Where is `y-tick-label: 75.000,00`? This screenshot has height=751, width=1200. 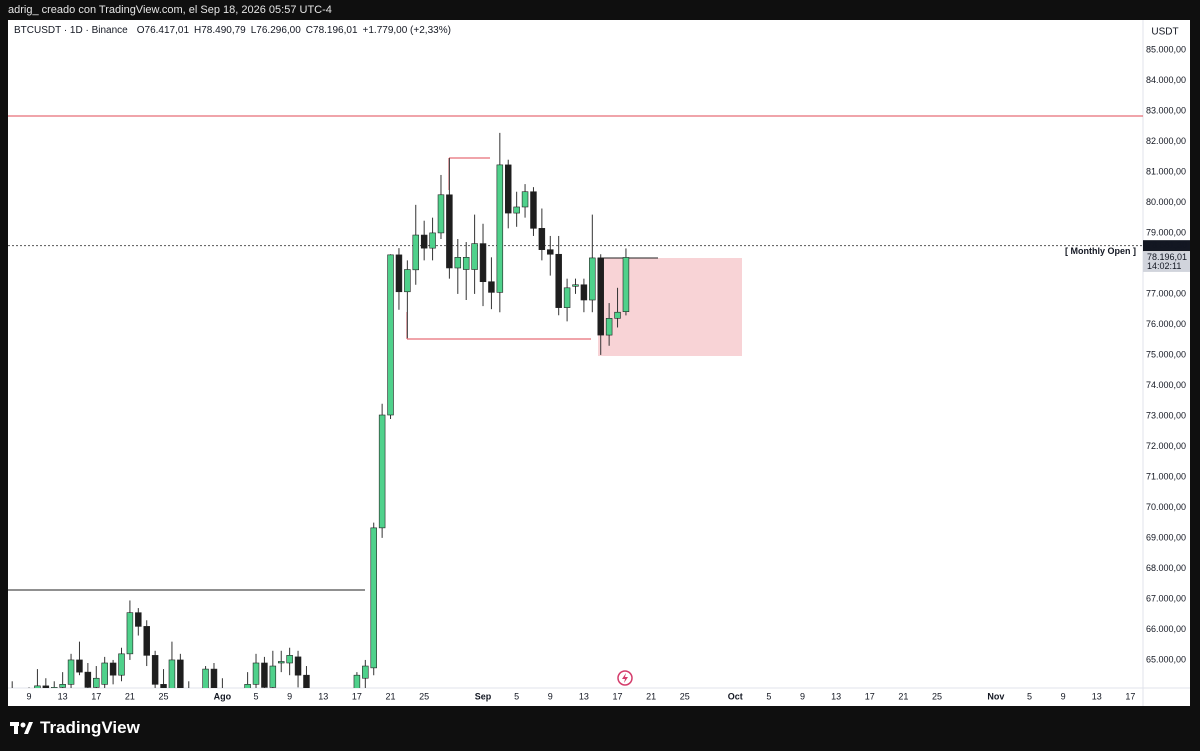 y-tick-label: 75.000,00 is located at coordinates (1166, 354).